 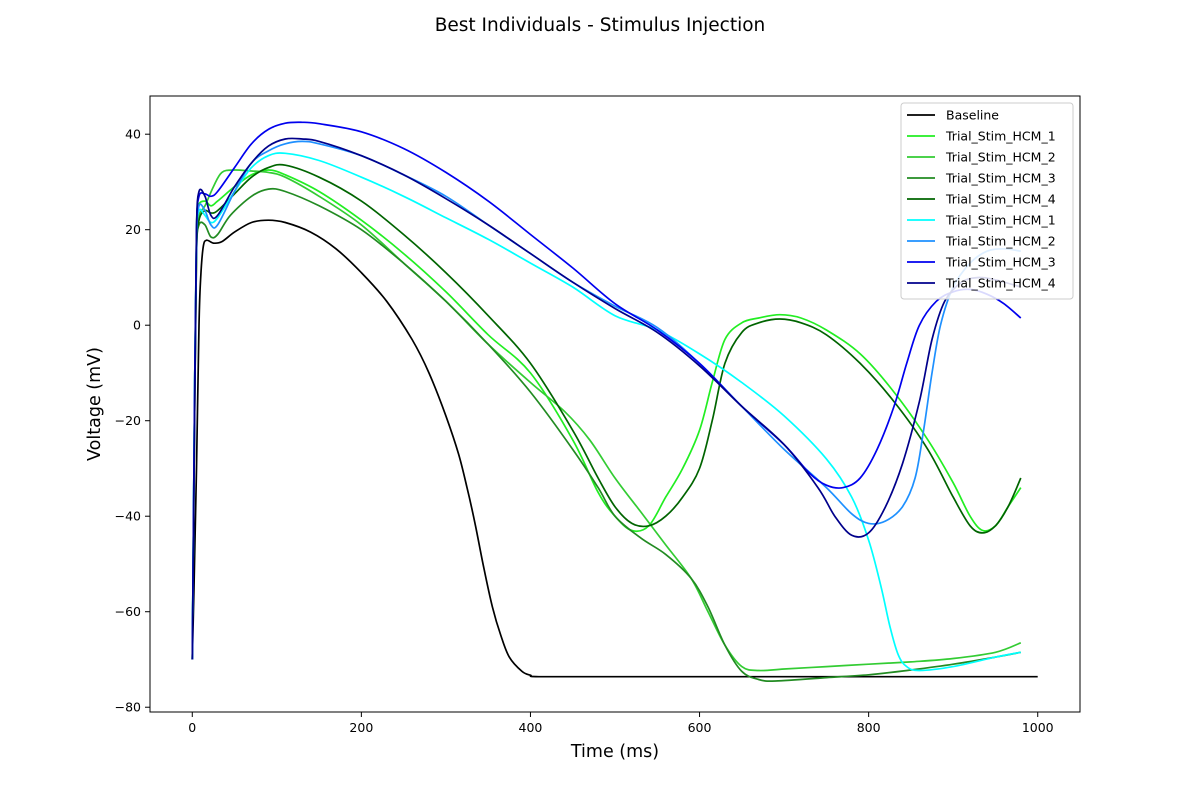 I want to click on y-tick-label: 20, so click(x=133, y=229).